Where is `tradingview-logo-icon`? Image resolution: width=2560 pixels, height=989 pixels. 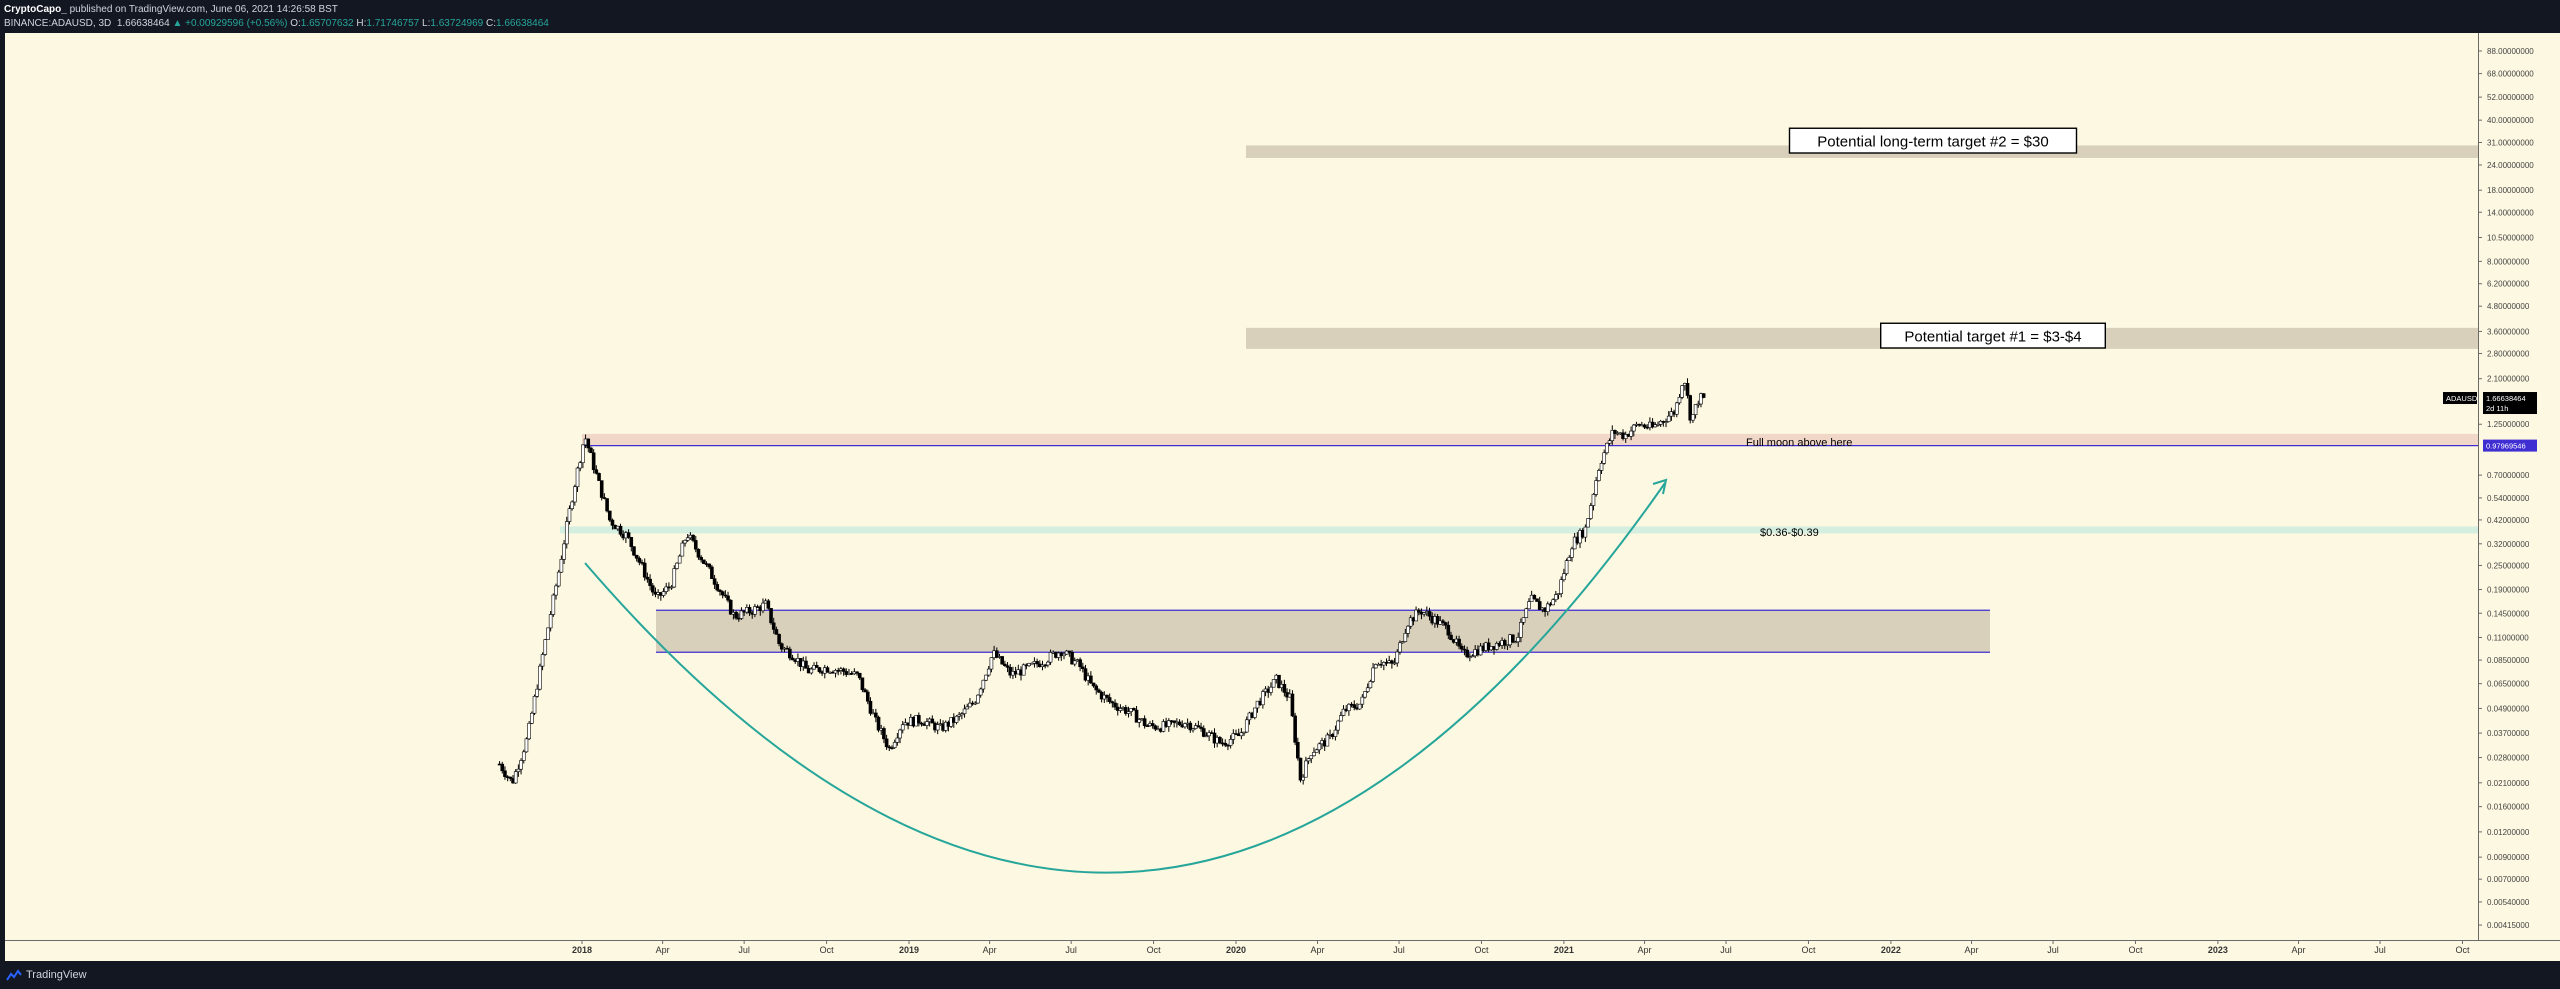
tradingview-logo-icon is located at coordinates (14, 975).